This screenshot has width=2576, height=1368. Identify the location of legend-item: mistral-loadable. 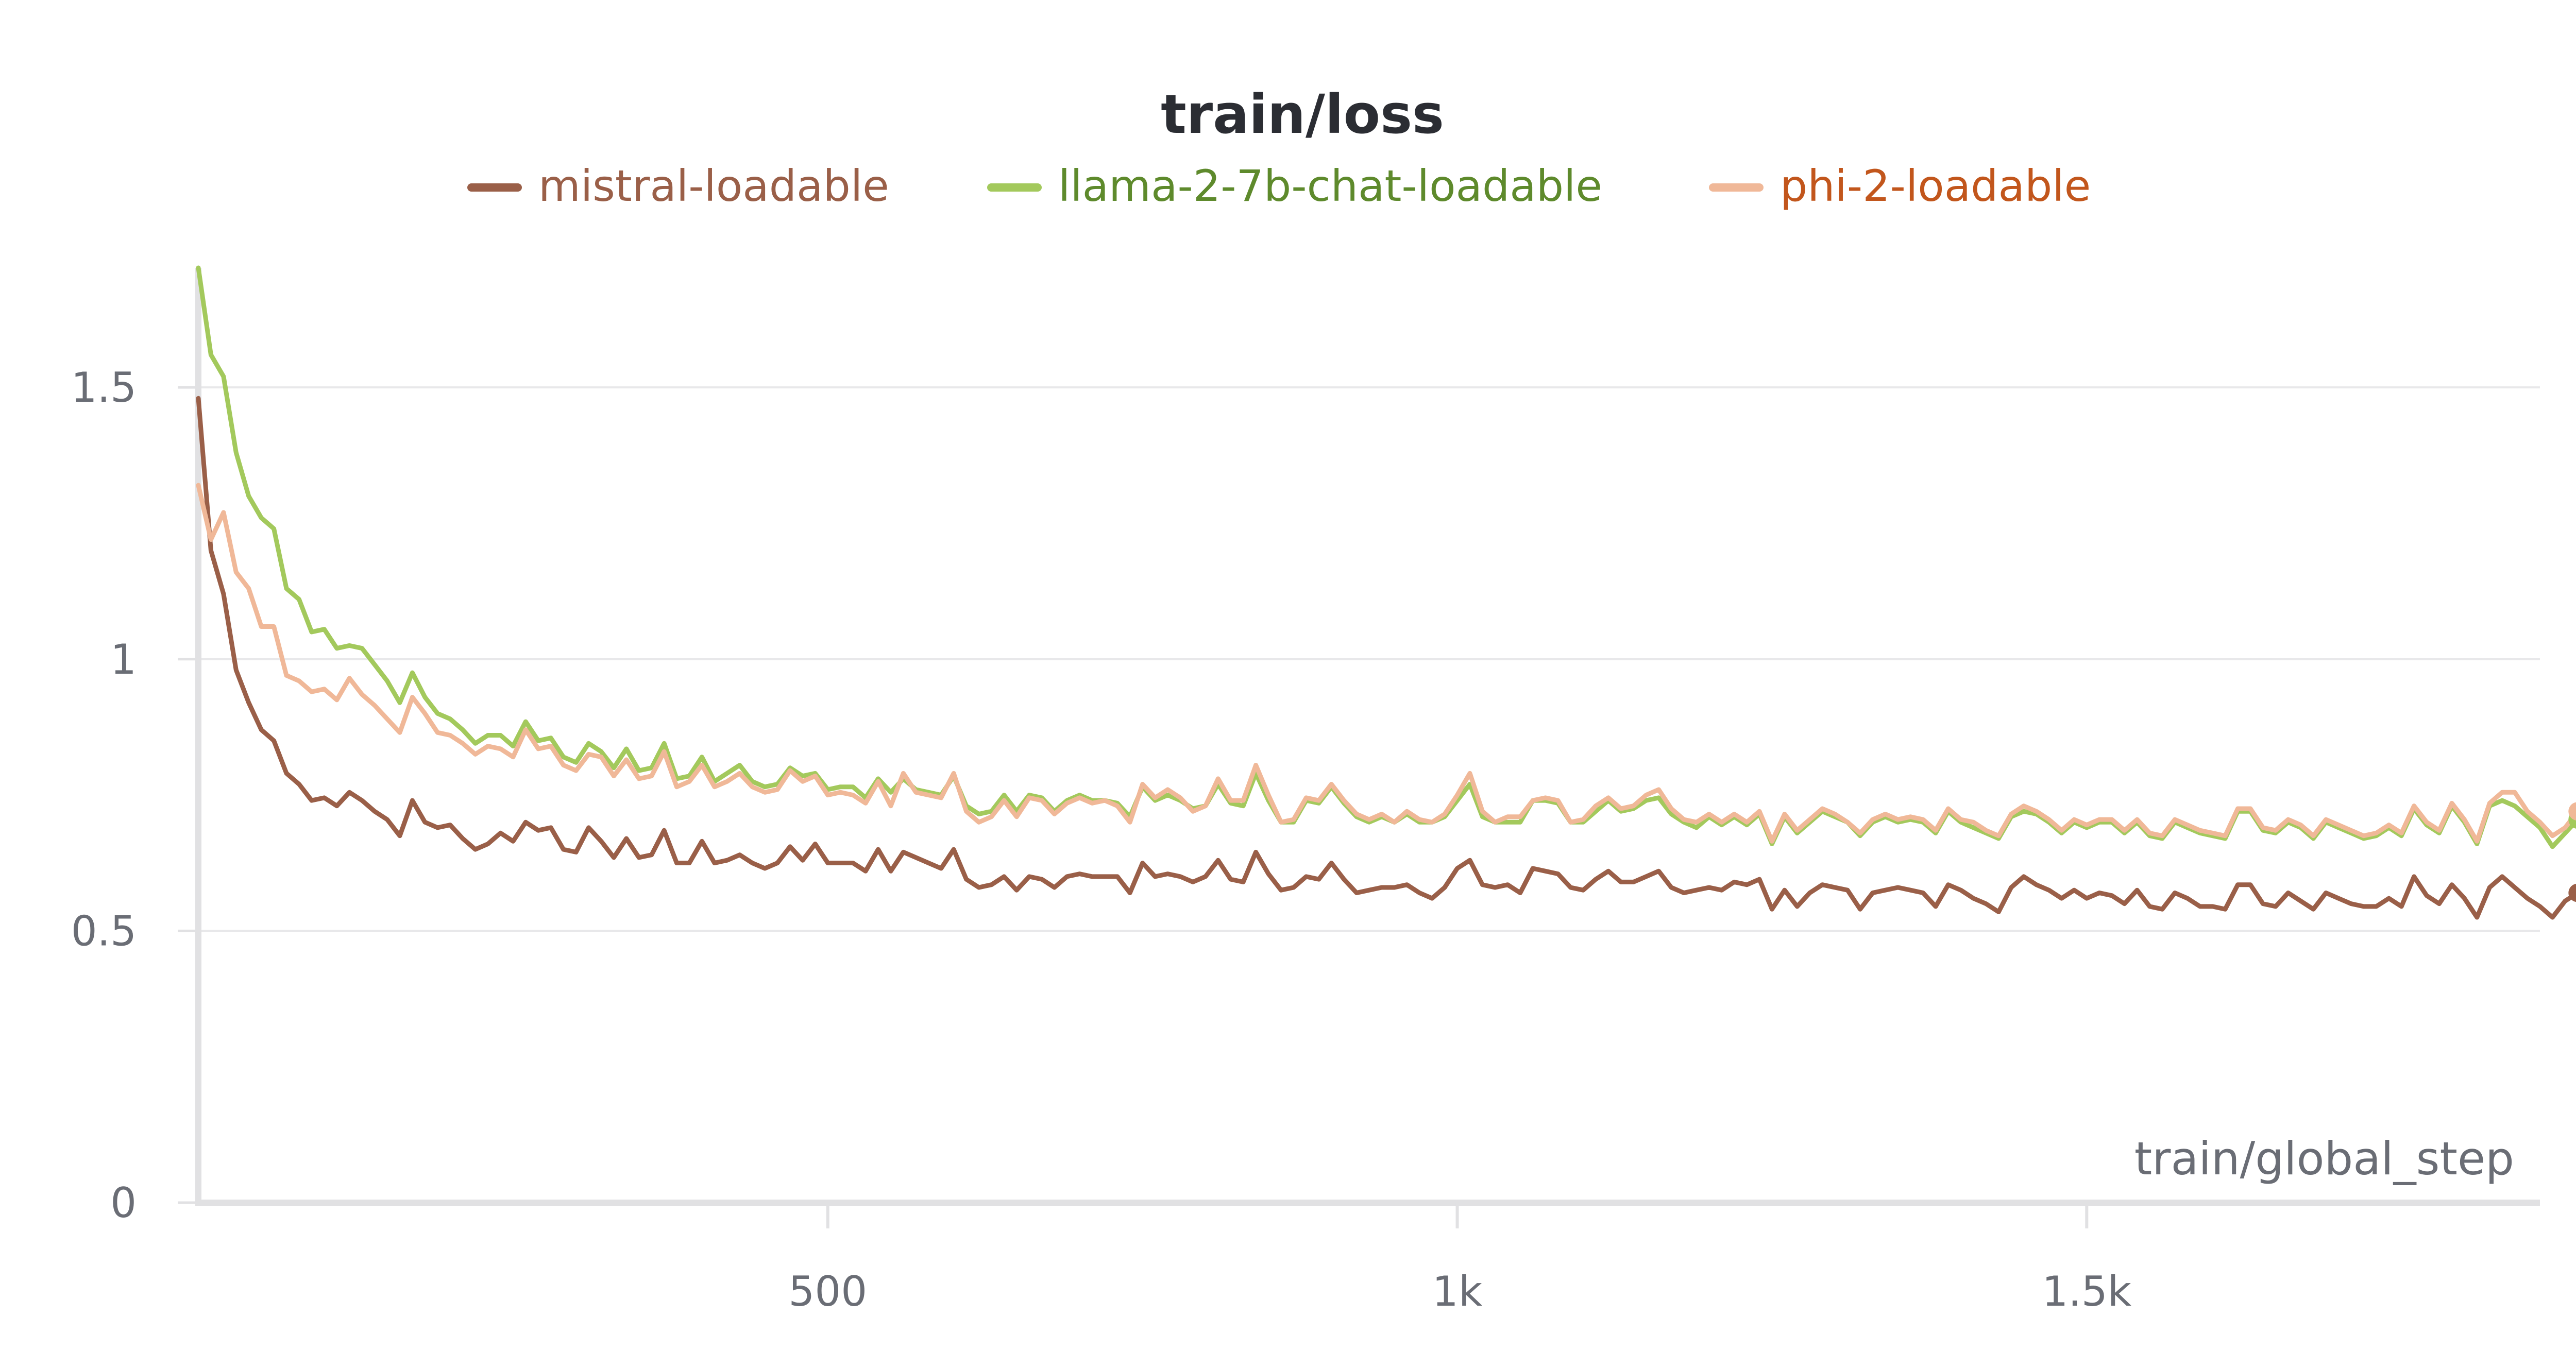
(678, 186).